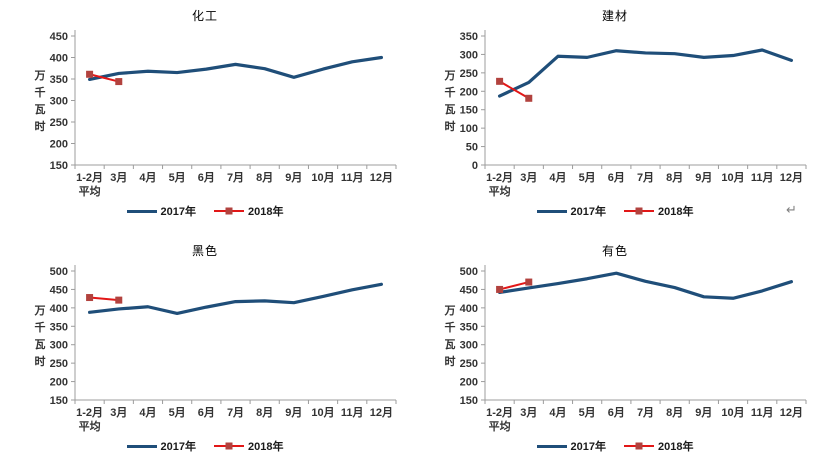 This screenshot has height=470, width=821. What do you see at coordinates (204, 16) in the screenshot?
I see `chart-title: 化工` at bounding box center [204, 16].